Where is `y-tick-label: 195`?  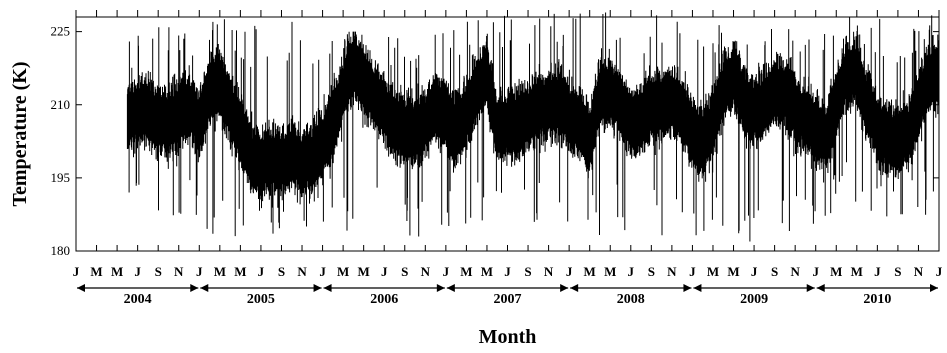
y-tick-label: 195 is located at coordinates (61, 177).